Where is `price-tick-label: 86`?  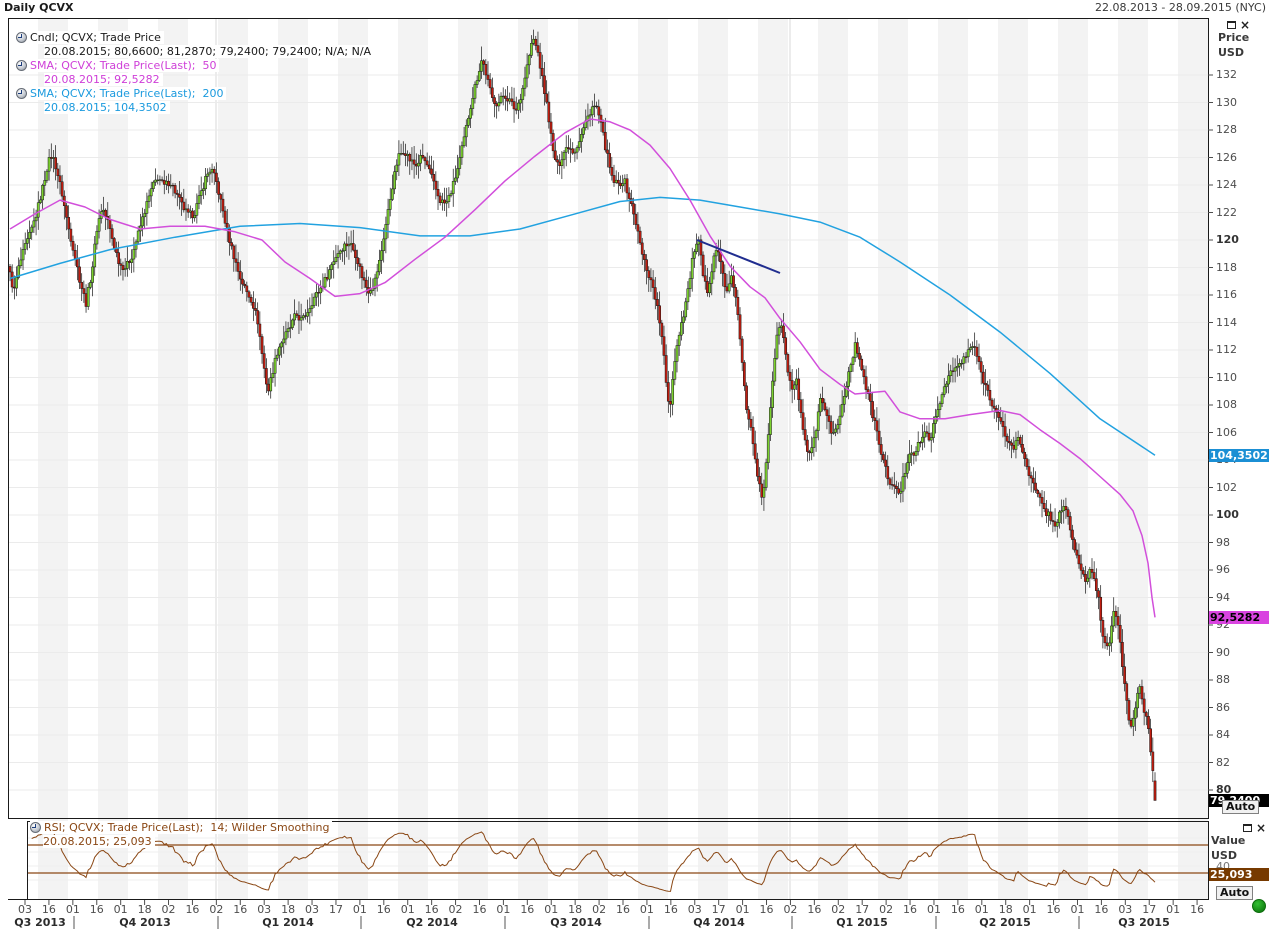
price-tick-label: 86 is located at coordinates (1223, 707).